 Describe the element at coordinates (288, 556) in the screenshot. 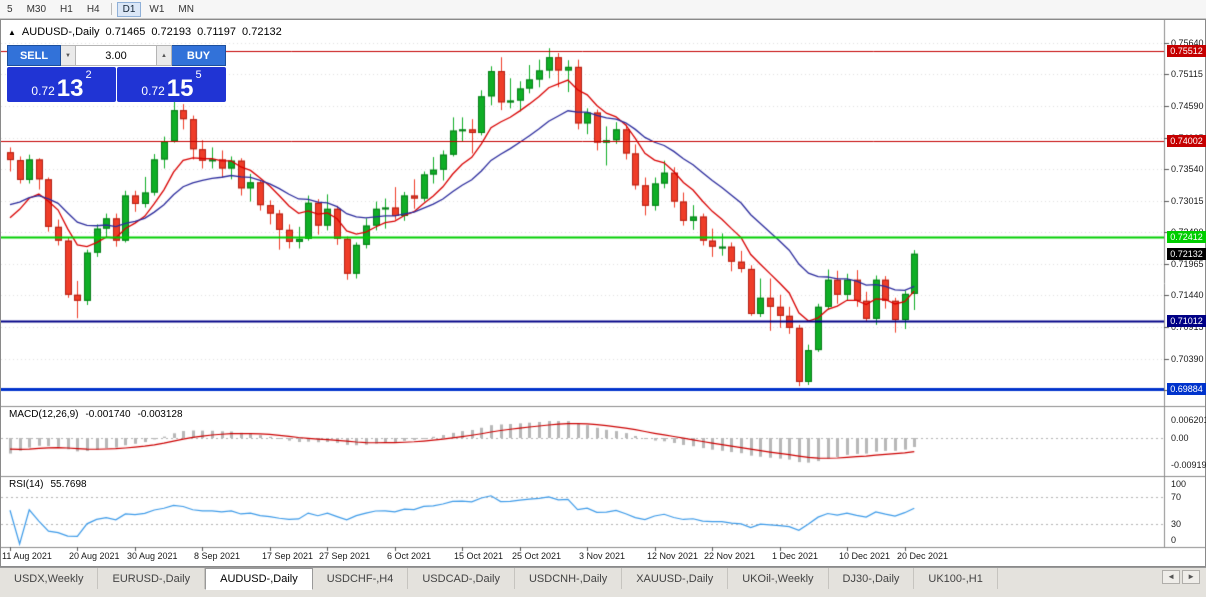

I see `date-axis-label: 17 Sep 2021` at that location.